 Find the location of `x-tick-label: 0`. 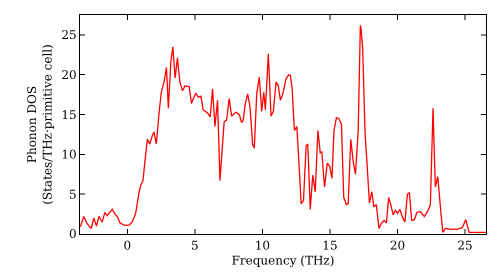

x-tick-label: 0 is located at coordinates (127, 245).